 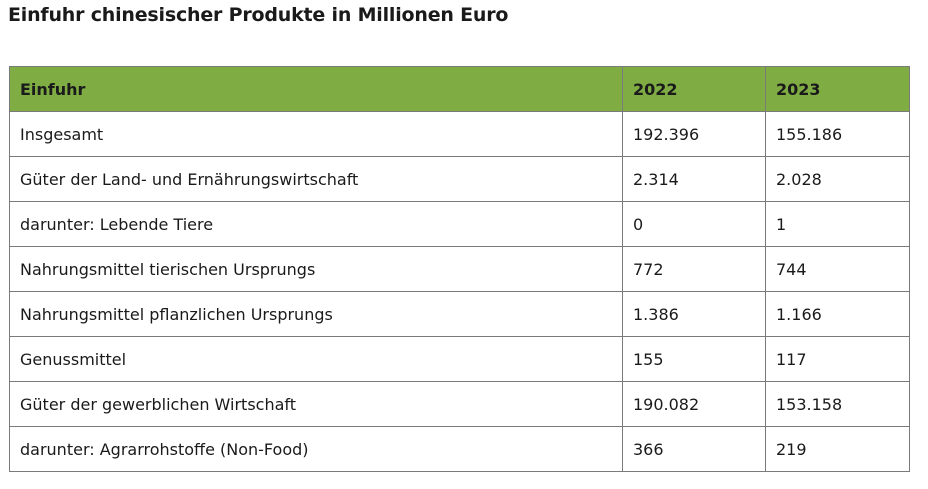 I want to click on row-label: darunter: Lebende Tiere, so click(x=316, y=224).